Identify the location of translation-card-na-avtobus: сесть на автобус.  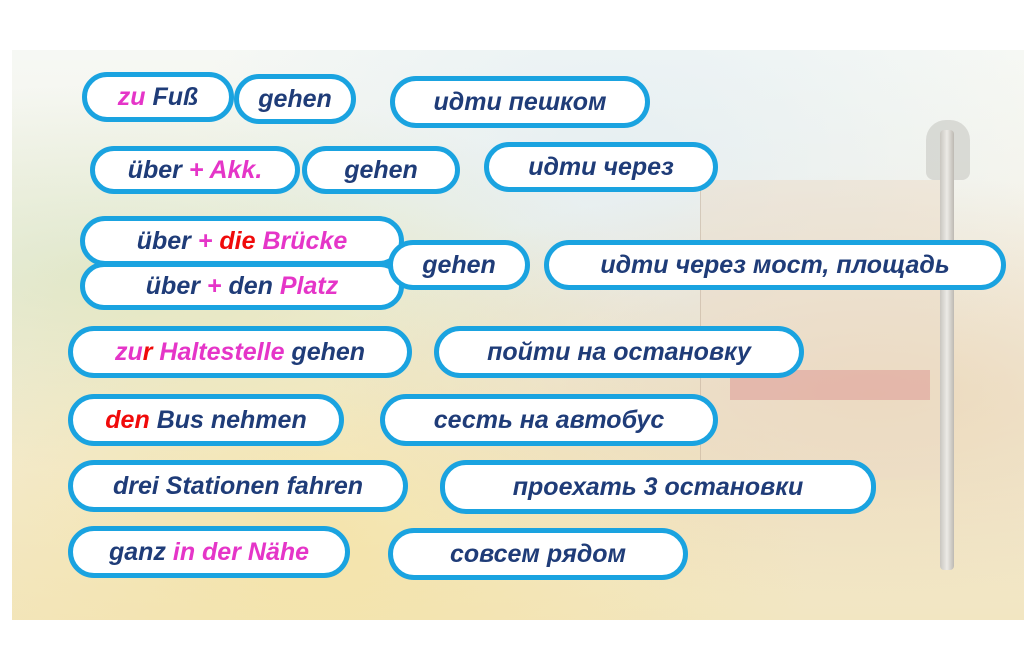
(549, 420).